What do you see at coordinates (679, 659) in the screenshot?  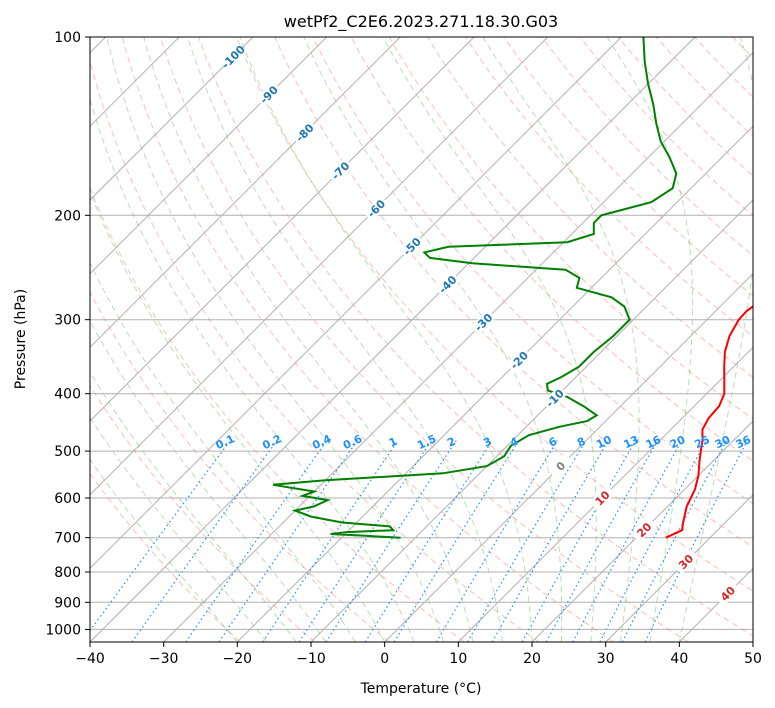 I see `x-tick-label: 40` at bounding box center [679, 659].